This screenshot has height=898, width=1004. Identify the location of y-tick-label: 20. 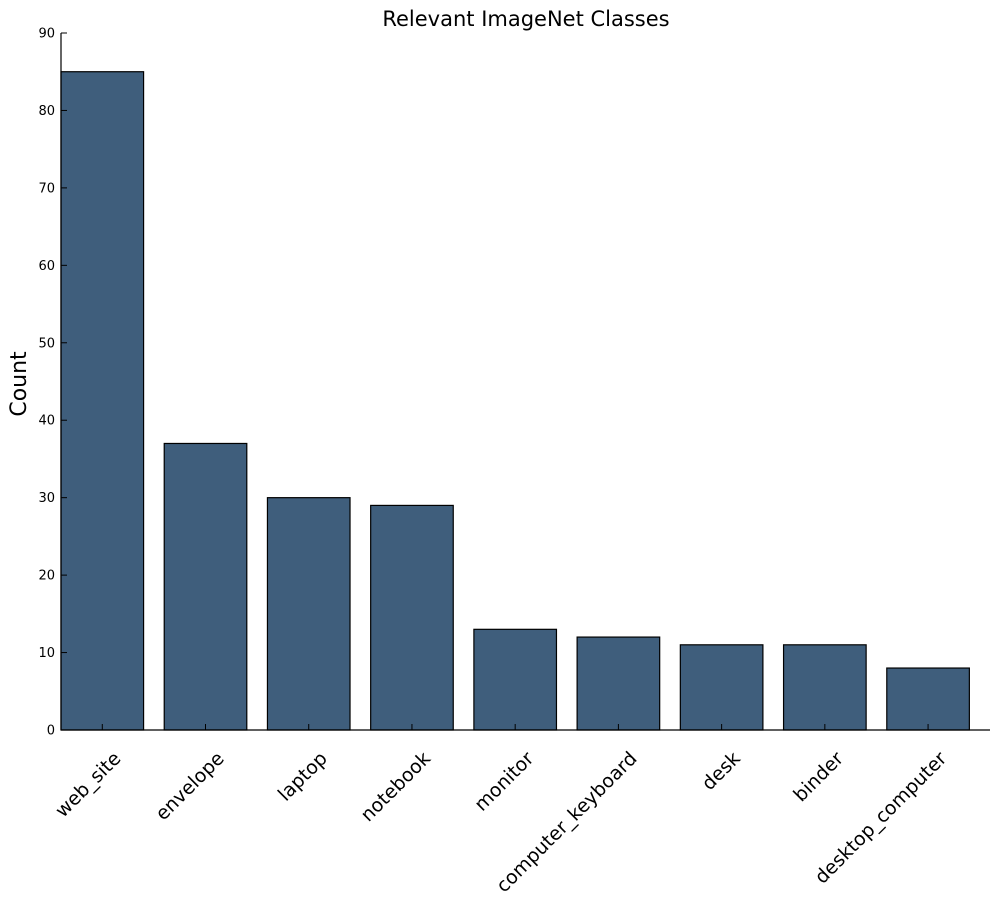
(46, 576).